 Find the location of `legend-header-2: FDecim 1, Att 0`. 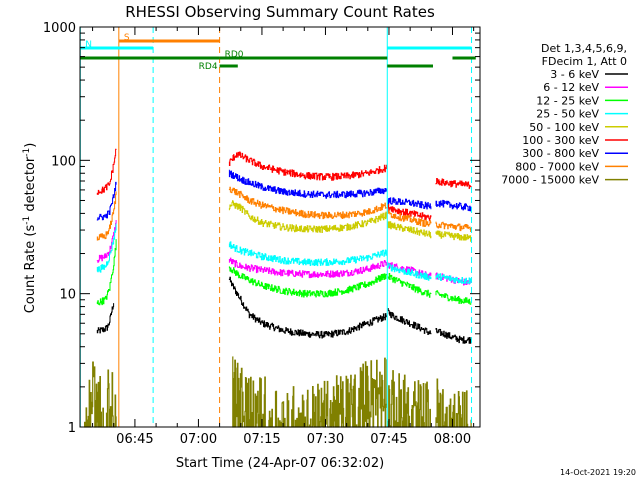

legend-header-2: FDecim 1, Att 0 is located at coordinates (584, 61).